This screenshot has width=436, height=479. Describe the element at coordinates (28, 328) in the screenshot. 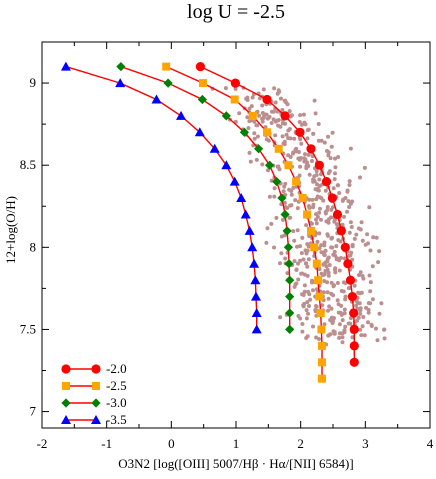

I see `y-tick-label: 7.5` at that location.